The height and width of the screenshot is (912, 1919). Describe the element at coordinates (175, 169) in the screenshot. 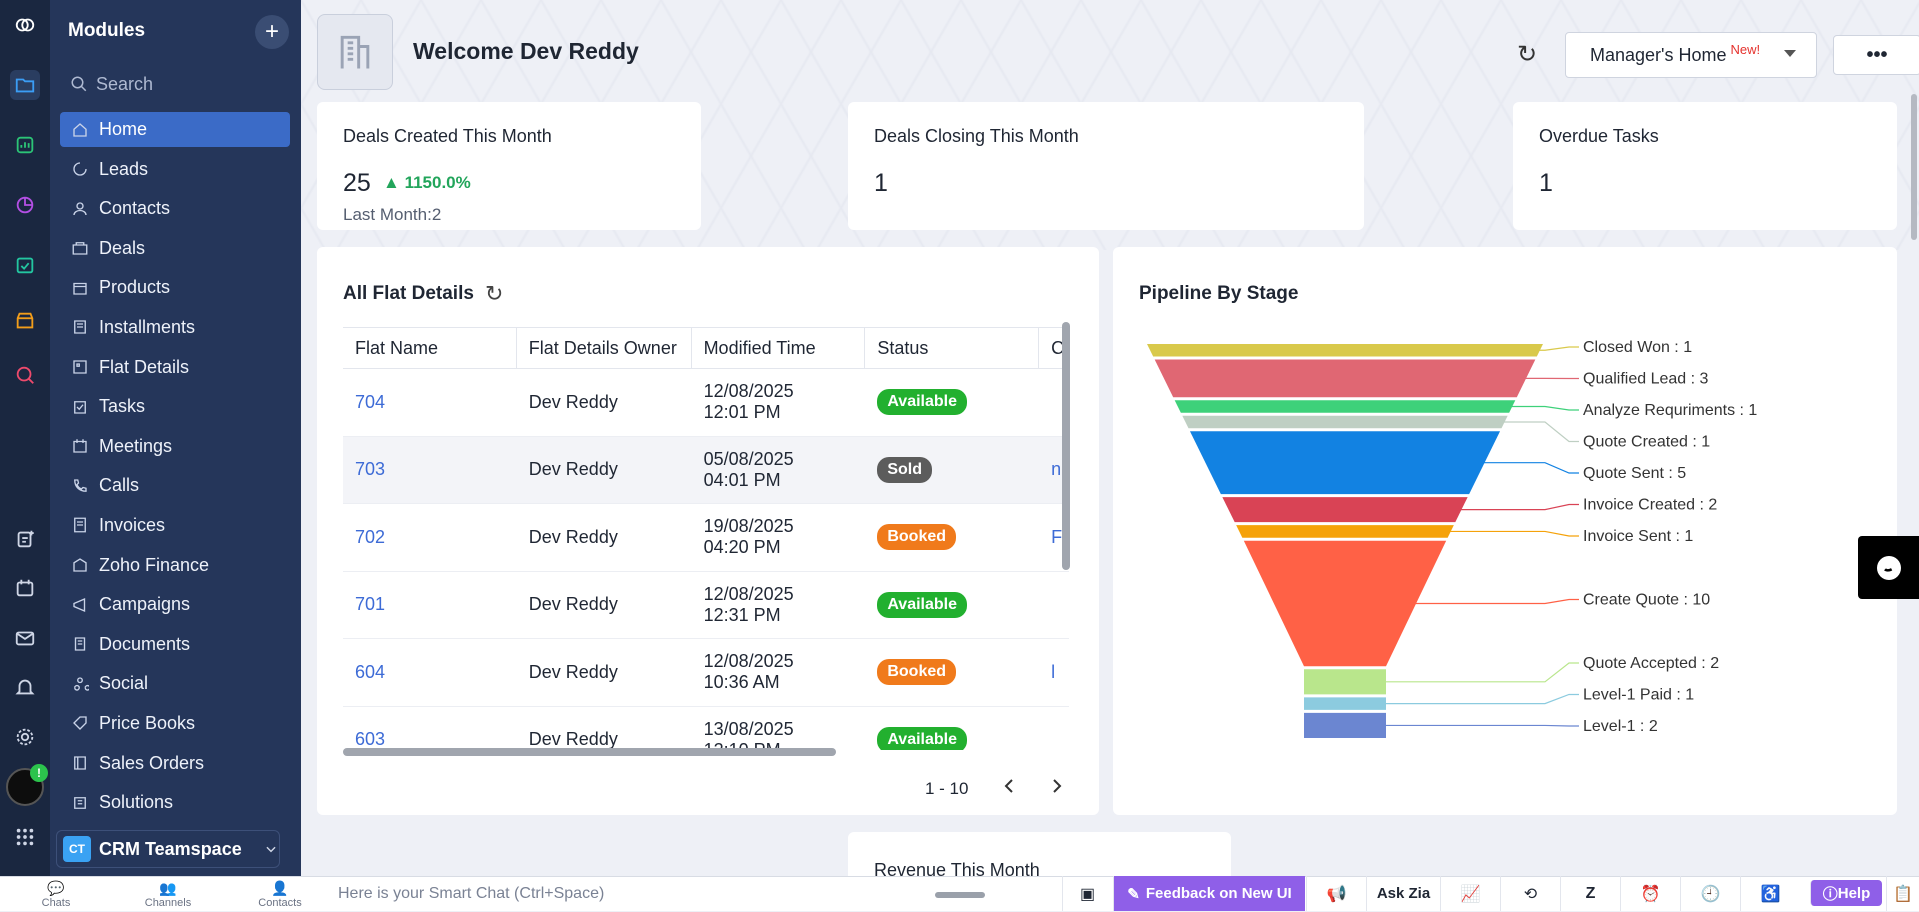

I see `sidebar-item-leads: Leads` at that location.